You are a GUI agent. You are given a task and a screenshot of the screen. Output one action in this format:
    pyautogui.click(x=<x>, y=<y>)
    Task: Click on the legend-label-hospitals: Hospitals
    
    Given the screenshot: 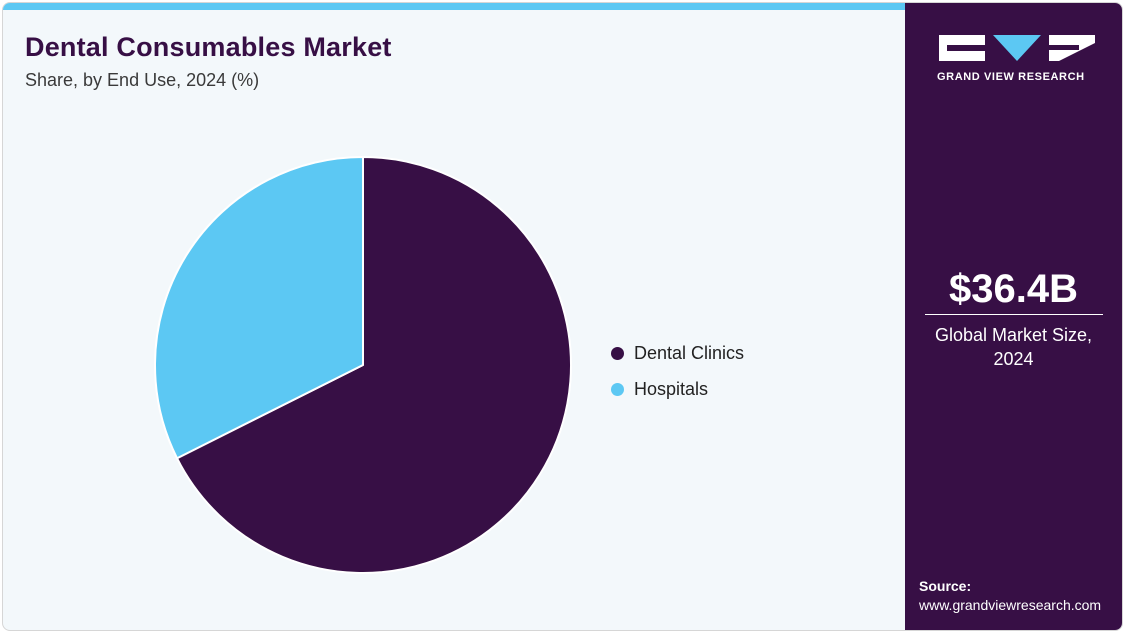 What is the action you would take?
    pyautogui.click(x=671, y=388)
    